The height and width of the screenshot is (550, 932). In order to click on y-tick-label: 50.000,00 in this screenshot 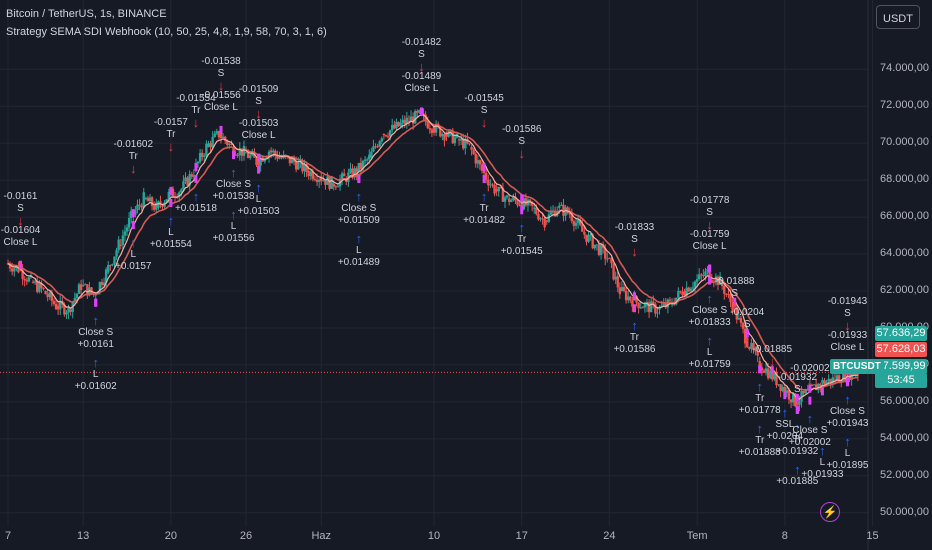, I will do `click(904, 511)`.